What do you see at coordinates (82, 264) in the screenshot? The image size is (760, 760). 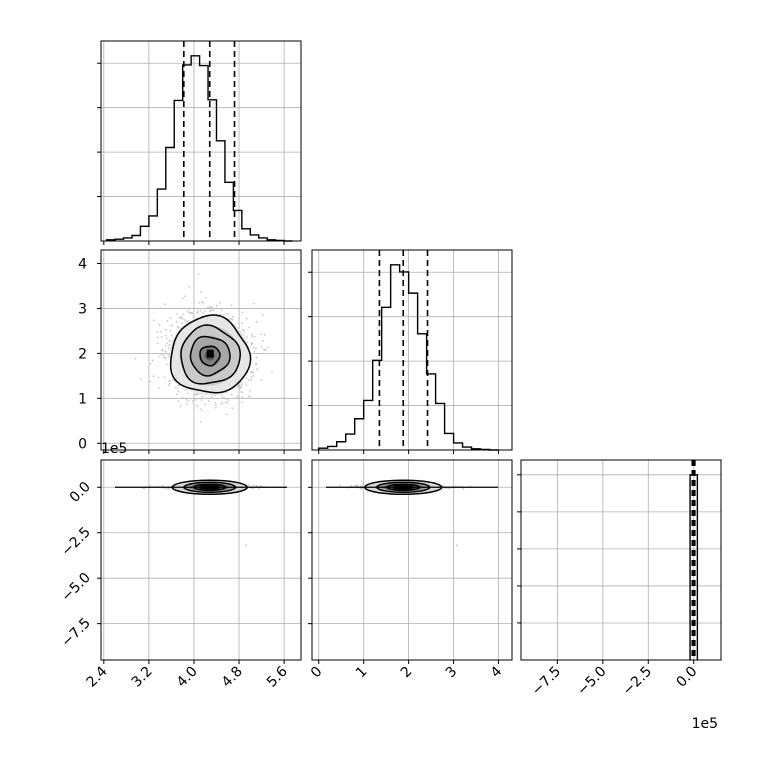 I see `y-tick-label: 4` at bounding box center [82, 264].